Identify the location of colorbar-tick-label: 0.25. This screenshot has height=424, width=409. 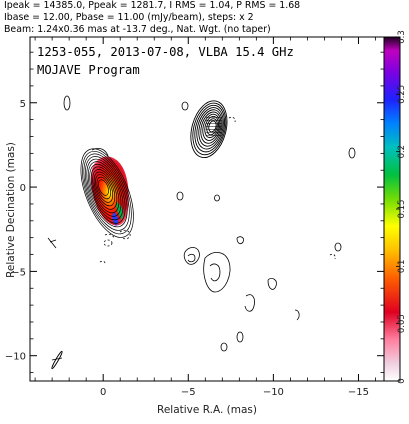
(402, 94).